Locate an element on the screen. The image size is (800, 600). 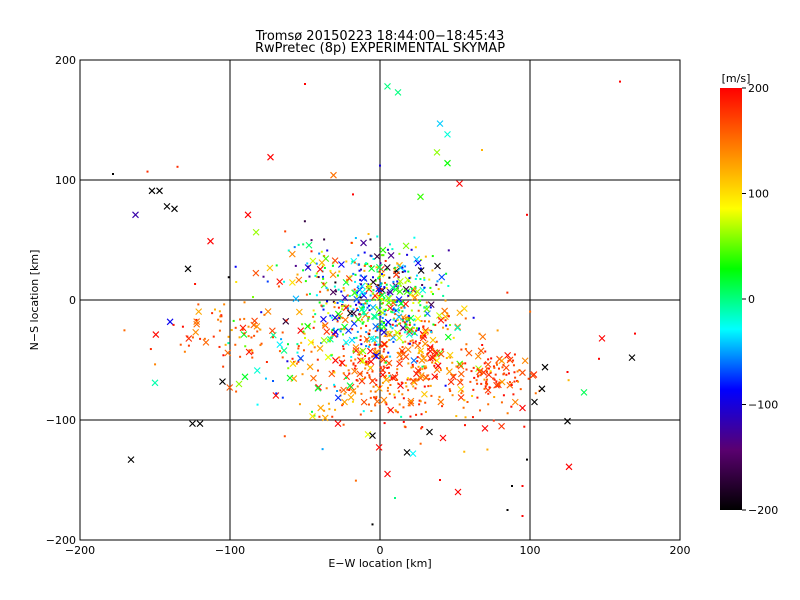
colorbar-tick-label: 200 is located at coordinates (758, 88).